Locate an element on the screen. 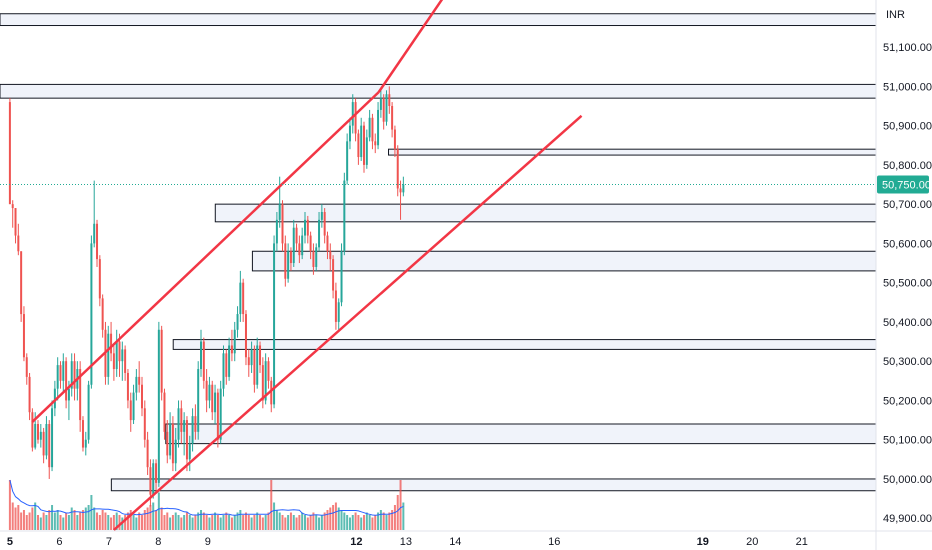 This screenshot has width=932, height=550. x-tick-label: 20 is located at coordinates (752, 542).